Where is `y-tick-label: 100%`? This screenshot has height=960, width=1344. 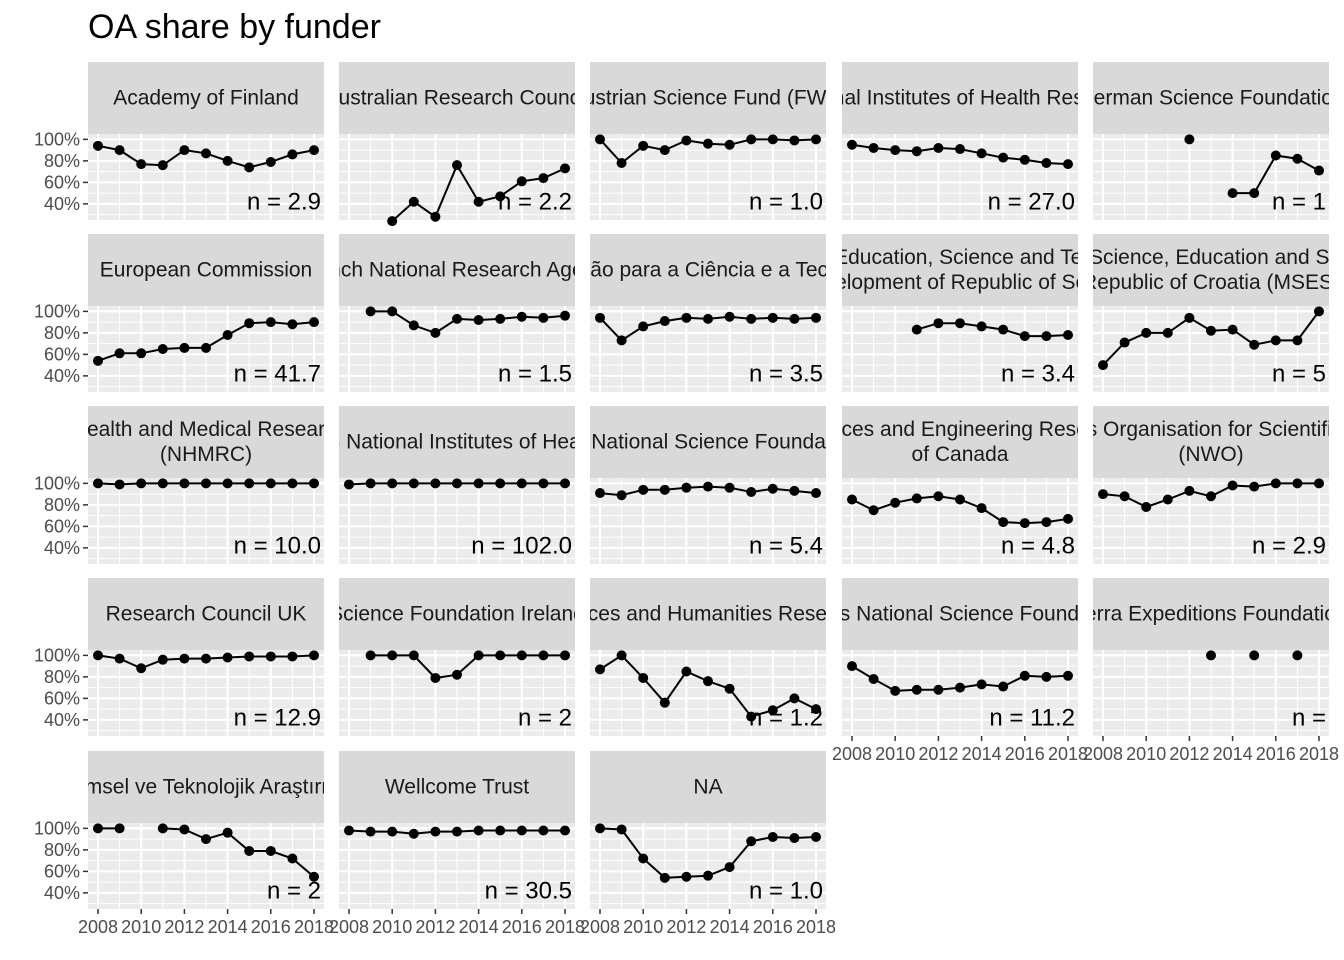 y-tick-label: 100% is located at coordinates (57, 139).